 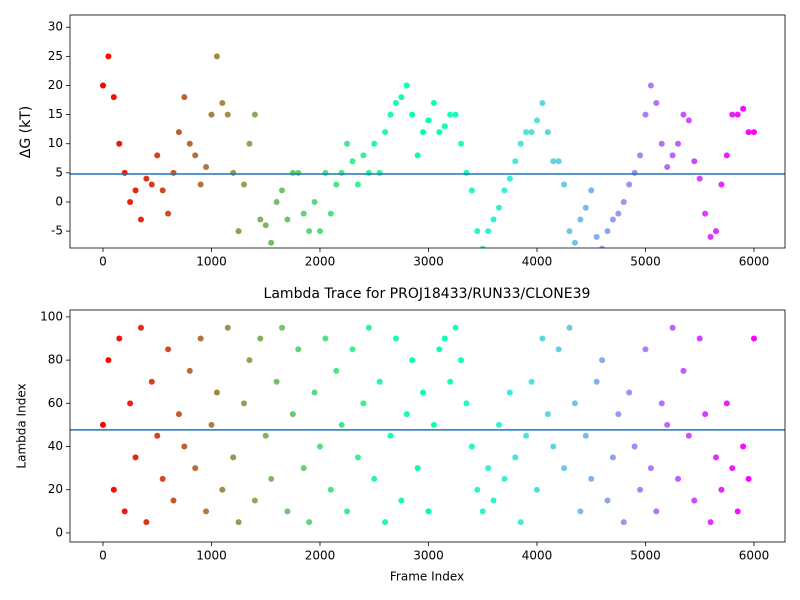 I want to click on x-axis-label: Frame Index, so click(x=427, y=577).